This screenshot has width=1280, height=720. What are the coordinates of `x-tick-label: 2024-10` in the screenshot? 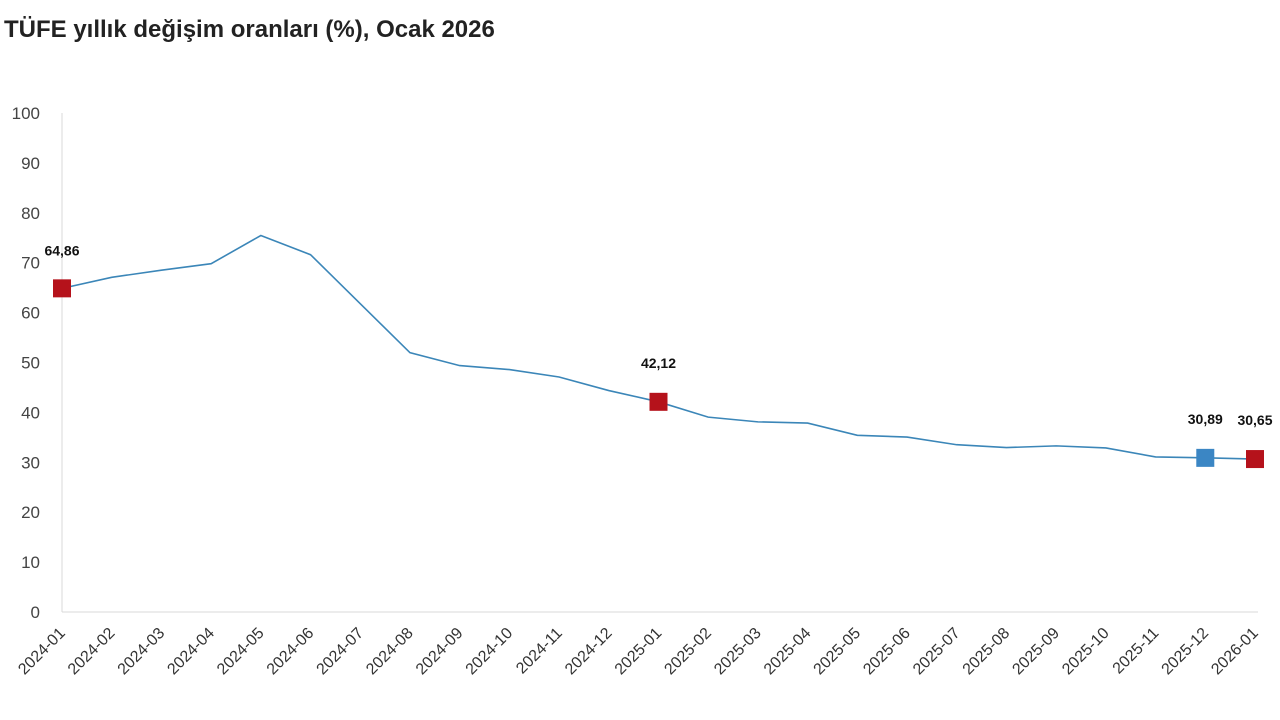 It's located at (490, 652).